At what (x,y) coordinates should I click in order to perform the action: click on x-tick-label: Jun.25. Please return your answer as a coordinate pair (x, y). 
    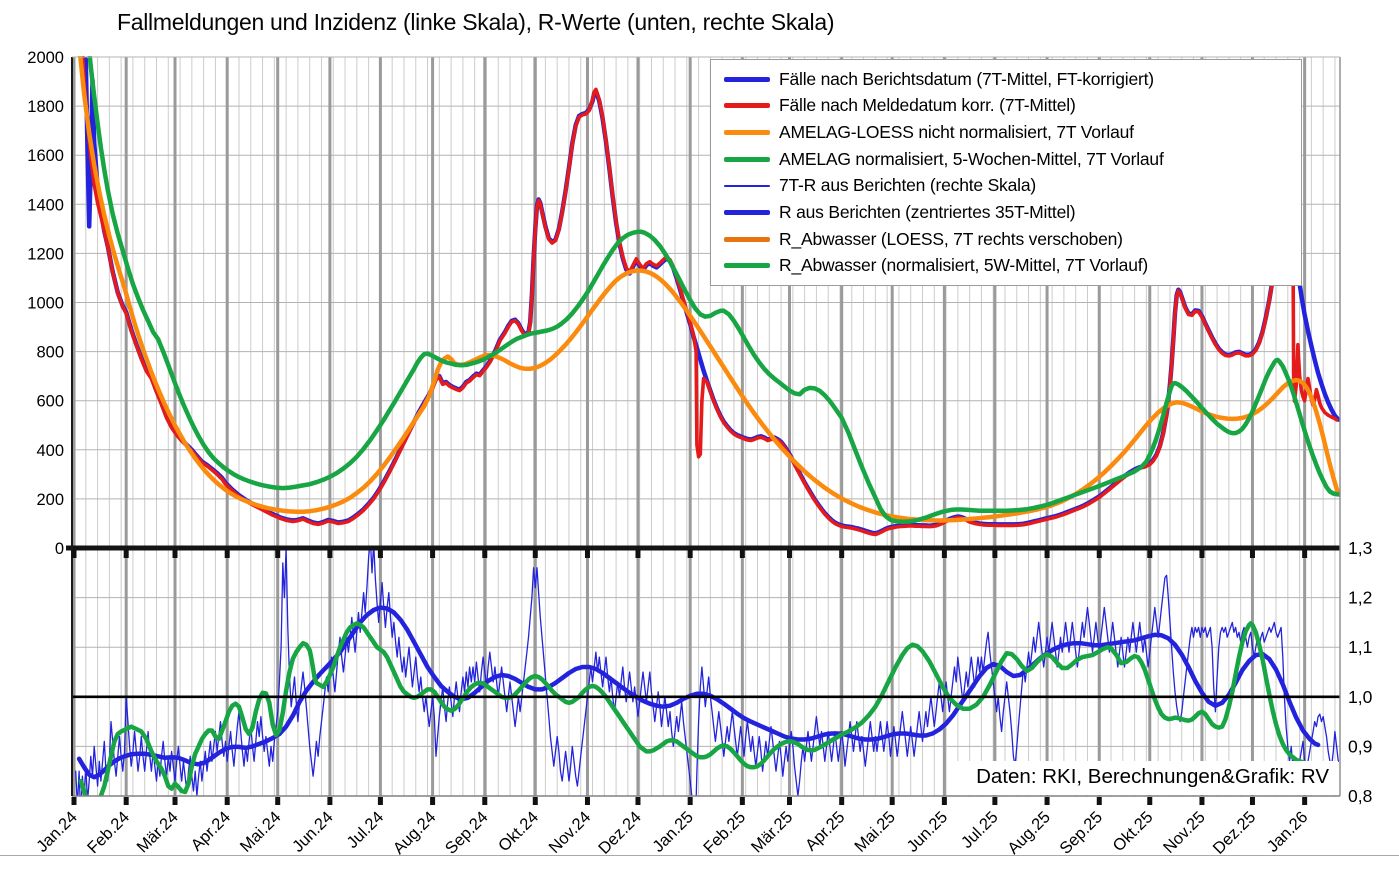
    Looking at the image, I should click on (927, 832).